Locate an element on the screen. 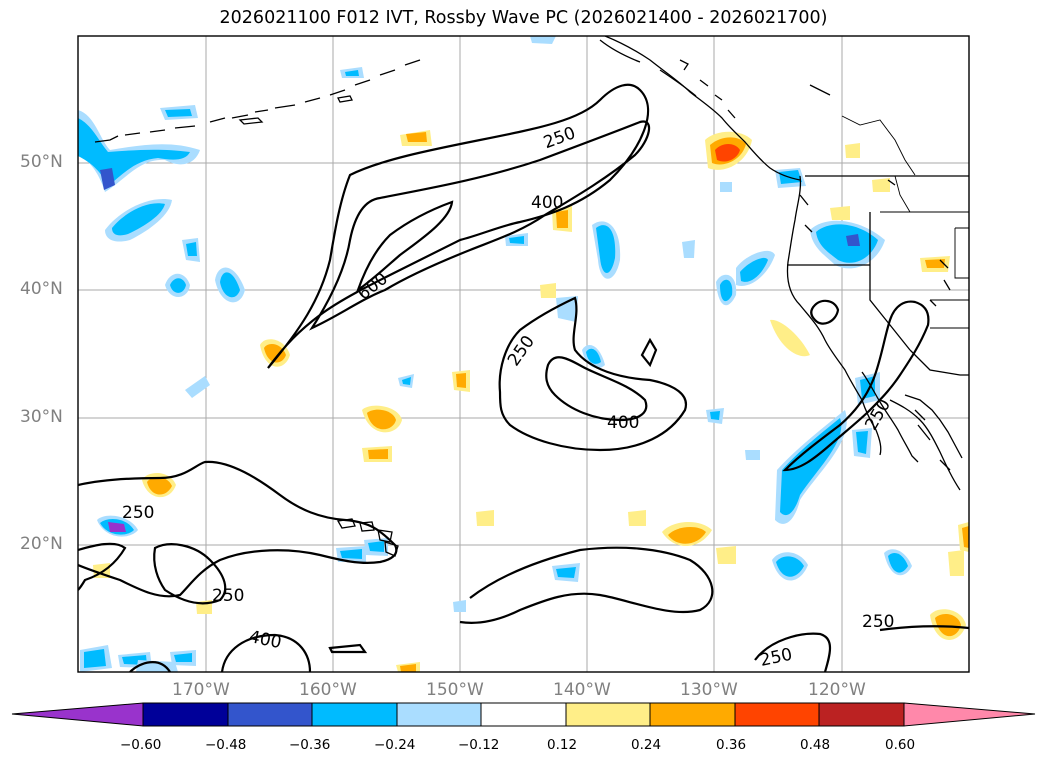 The image size is (1047, 765). lat-label-40n: 40°N is located at coordinates (41, 289).